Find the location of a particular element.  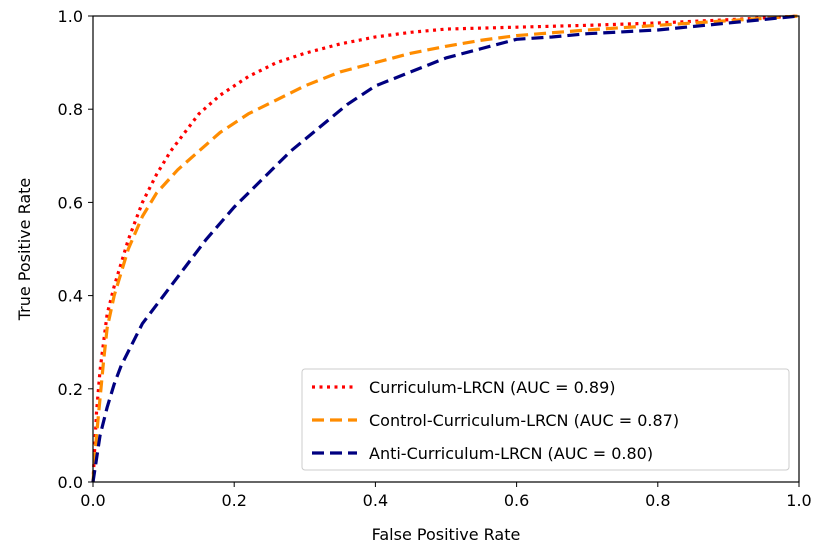

x-tick-label: 0.4 is located at coordinates (375, 500).